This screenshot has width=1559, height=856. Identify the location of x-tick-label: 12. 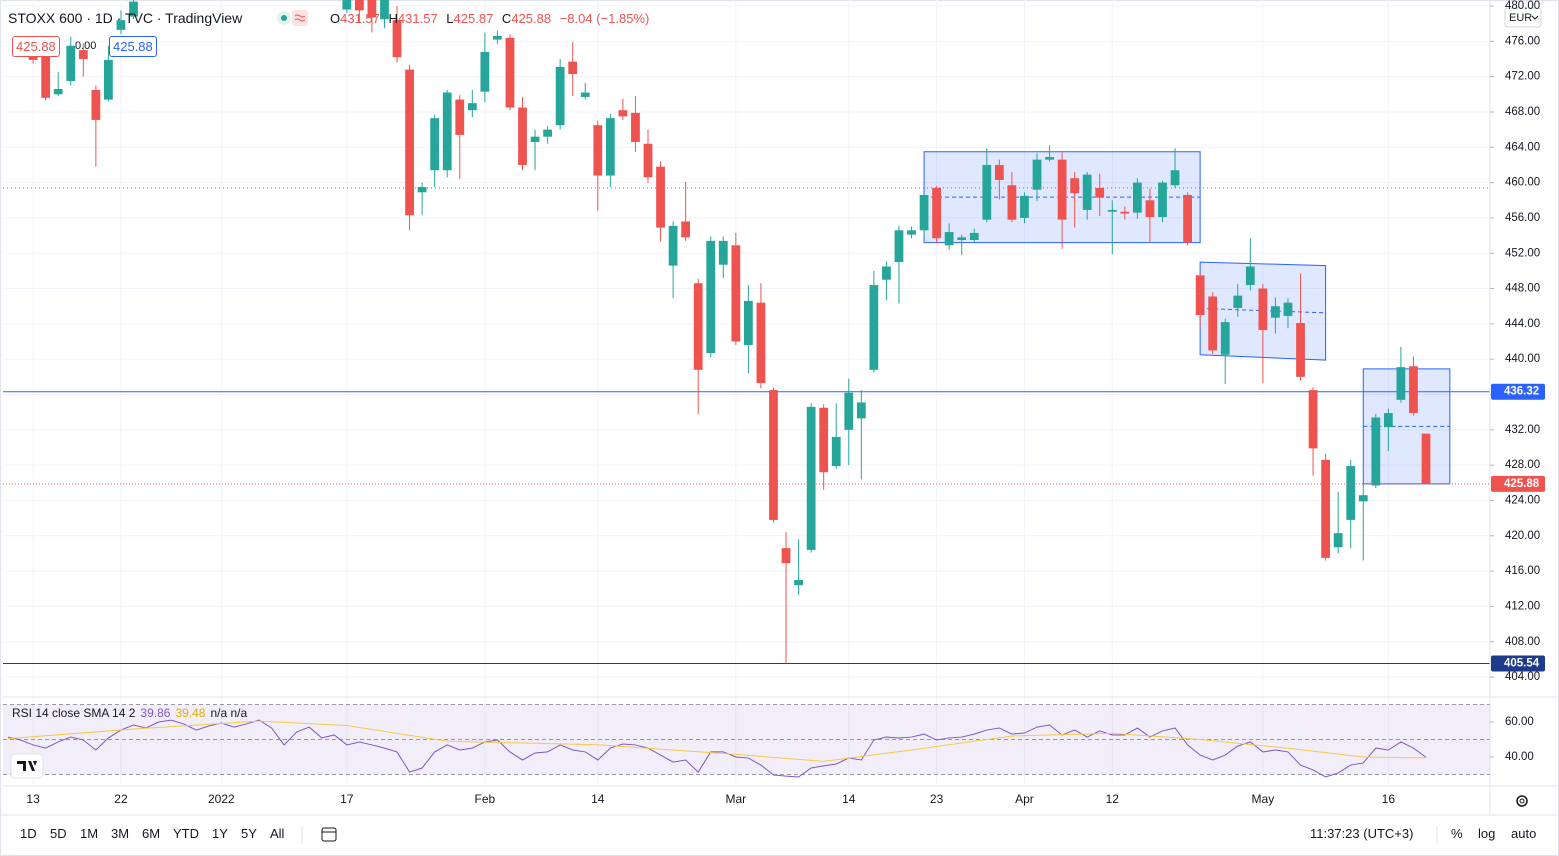
(1113, 799).